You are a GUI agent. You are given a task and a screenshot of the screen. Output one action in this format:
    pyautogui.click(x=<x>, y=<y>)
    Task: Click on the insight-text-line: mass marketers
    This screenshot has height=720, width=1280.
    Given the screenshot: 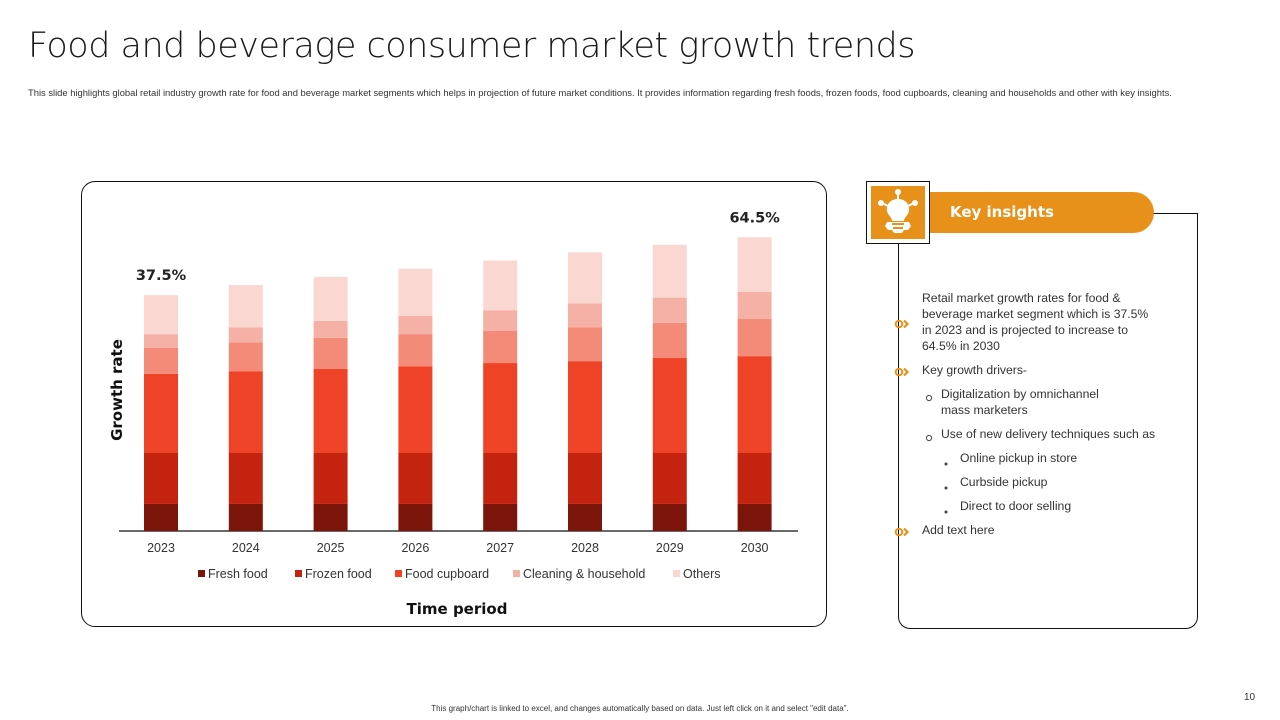 What is the action you would take?
    pyautogui.click(x=984, y=410)
    